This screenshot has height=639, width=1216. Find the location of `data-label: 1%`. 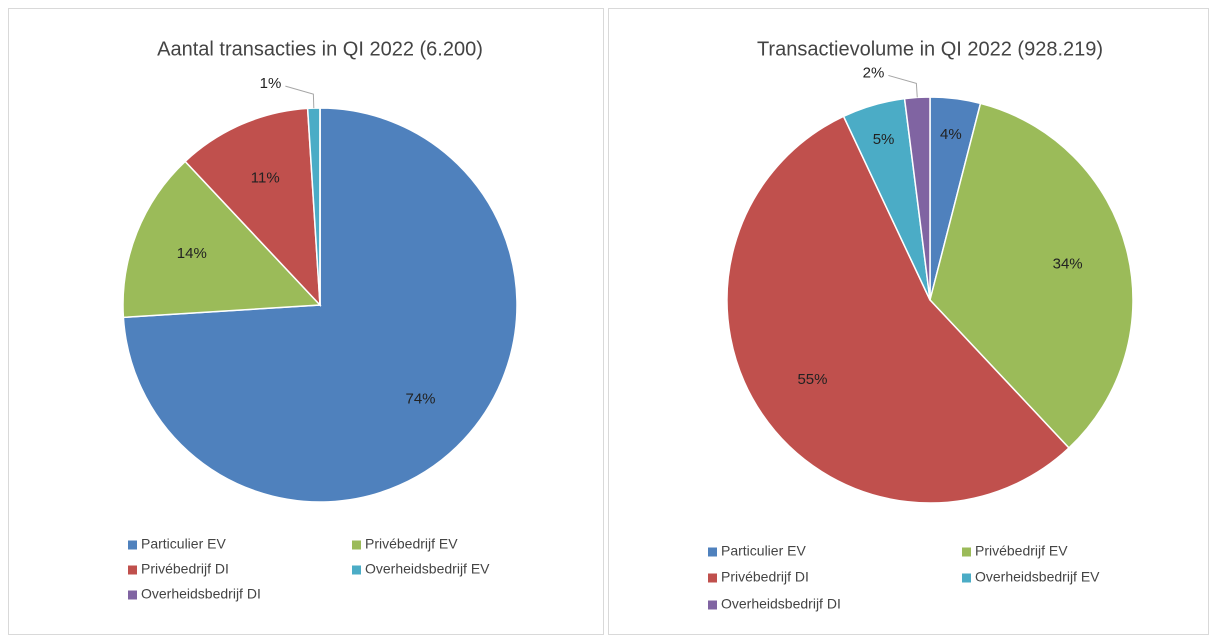

data-label: 1% is located at coordinates (271, 83).